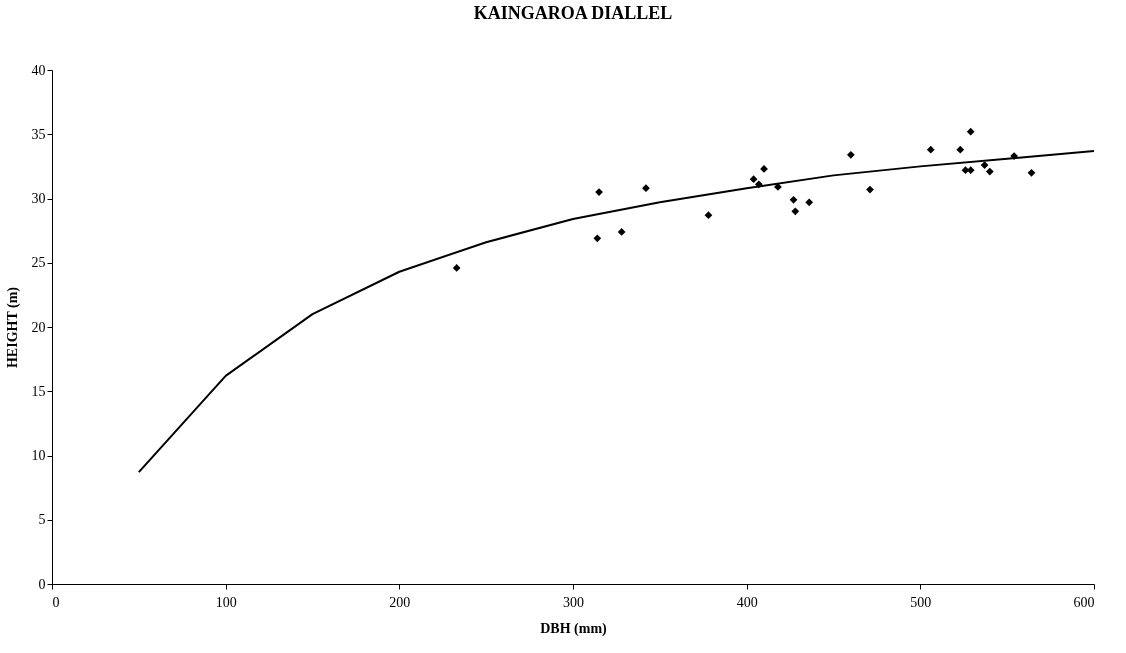  Describe the element at coordinates (573, 13) in the screenshot. I see `chart-title: KAINGAROA DIALLEL` at that location.